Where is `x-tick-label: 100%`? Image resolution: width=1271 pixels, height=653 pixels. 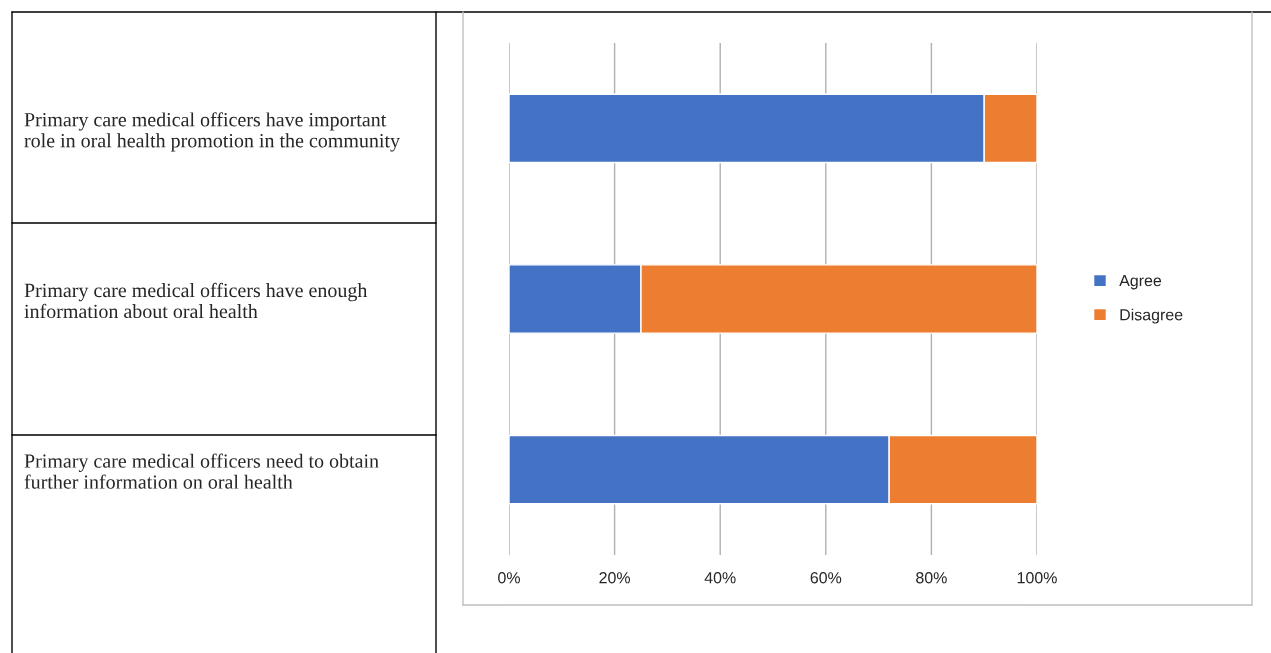 x-tick-label: 100% is located at coordinates (1037, 578).